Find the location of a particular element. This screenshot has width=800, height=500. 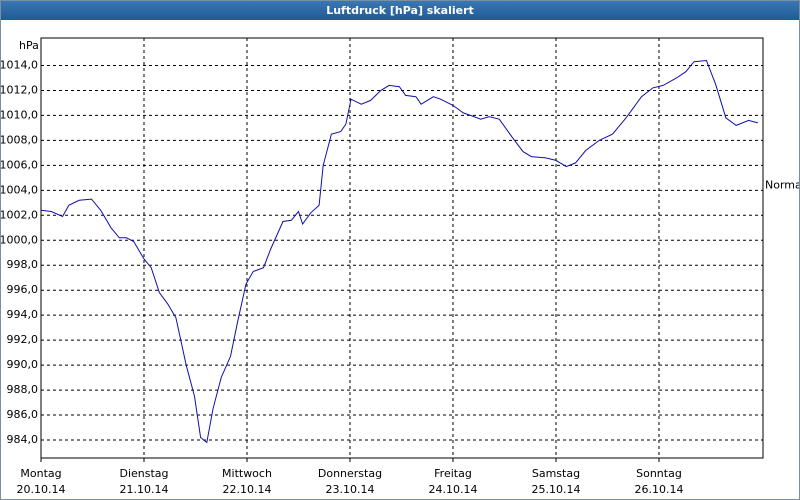

title-bar: Luftdruck [hPa] skaliert is located at coordinates (400, 10).